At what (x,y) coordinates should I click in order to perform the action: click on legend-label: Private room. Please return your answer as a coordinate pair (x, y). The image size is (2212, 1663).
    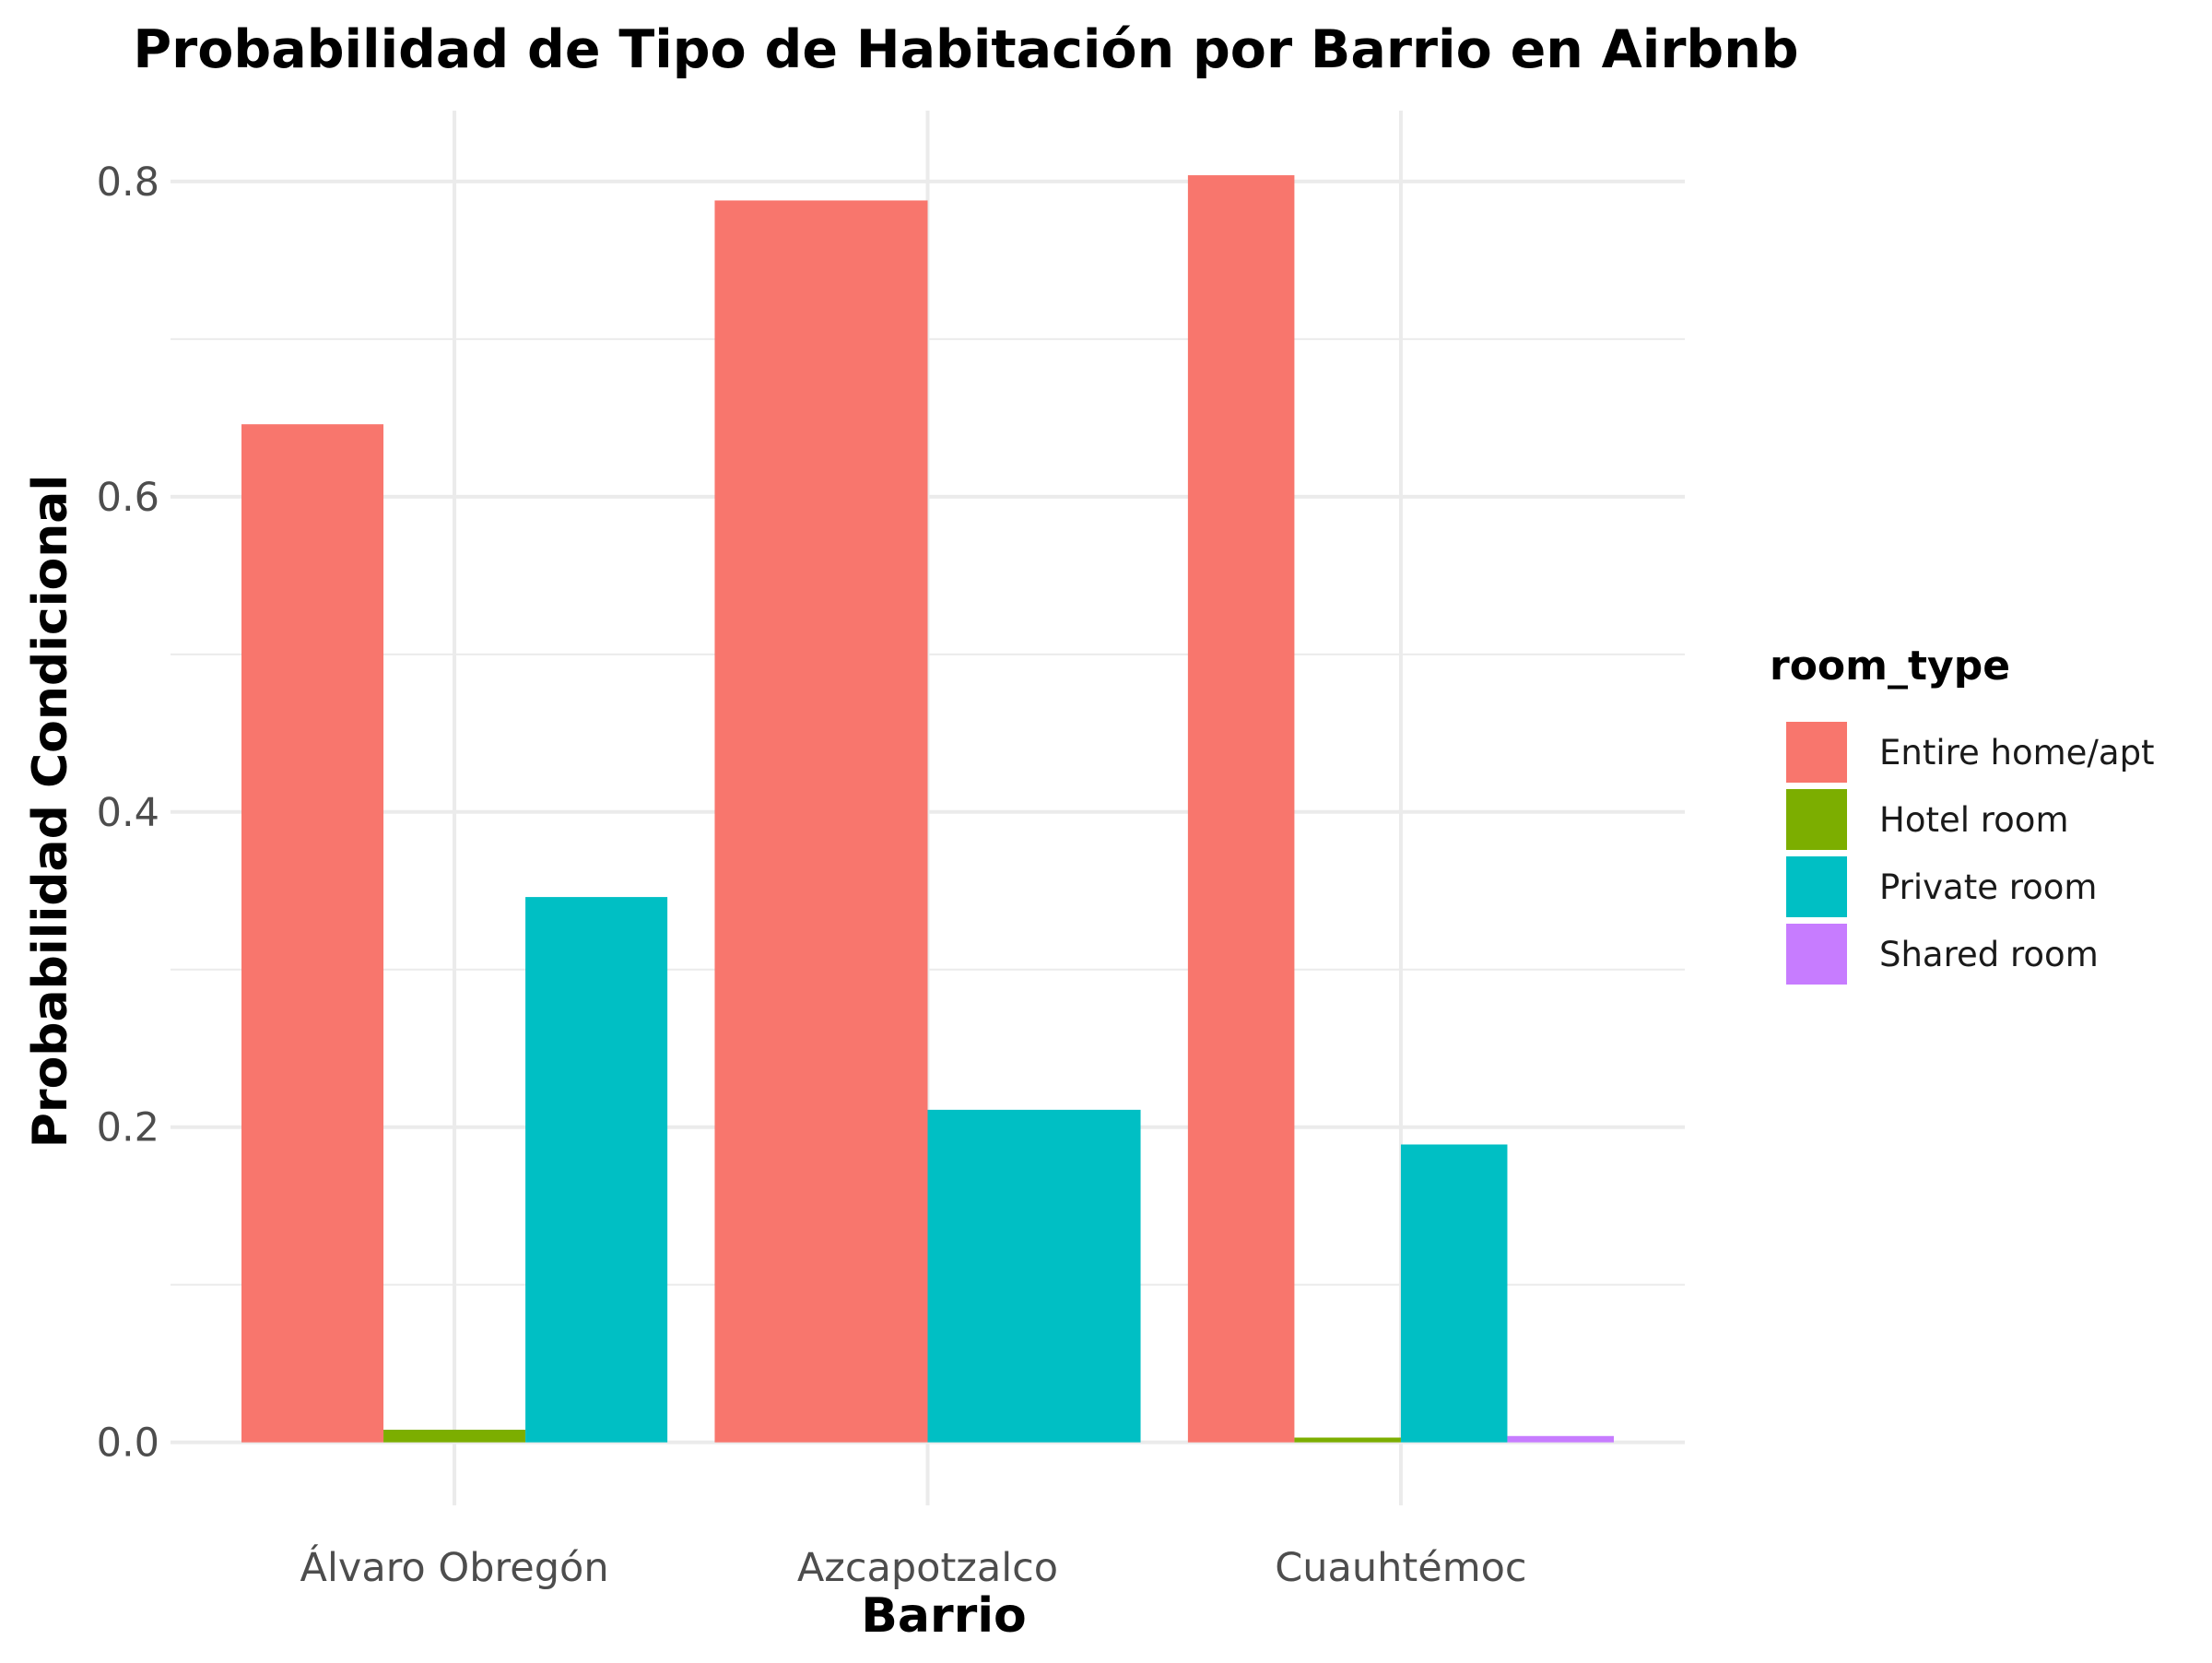
    Looking at the image, I should click on (1988, 887).